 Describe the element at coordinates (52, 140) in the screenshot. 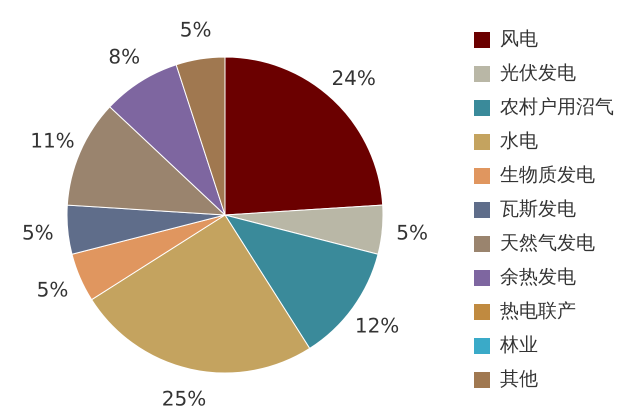

I see `data-label: 11%` at that location.